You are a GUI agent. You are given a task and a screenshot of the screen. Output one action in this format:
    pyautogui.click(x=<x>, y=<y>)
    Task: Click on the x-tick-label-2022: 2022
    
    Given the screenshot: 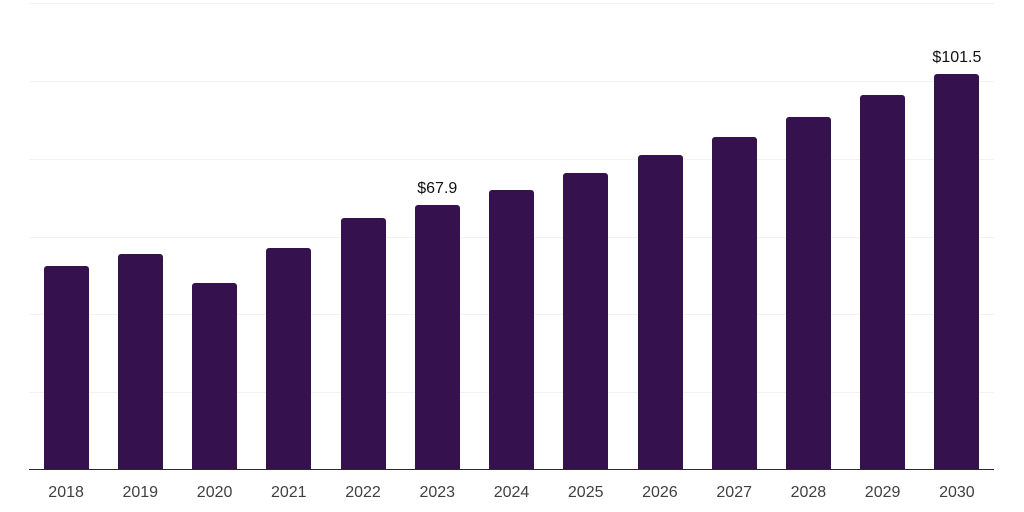 What is the action you would take?
    pyautogui.click(x=363, y=492)
    